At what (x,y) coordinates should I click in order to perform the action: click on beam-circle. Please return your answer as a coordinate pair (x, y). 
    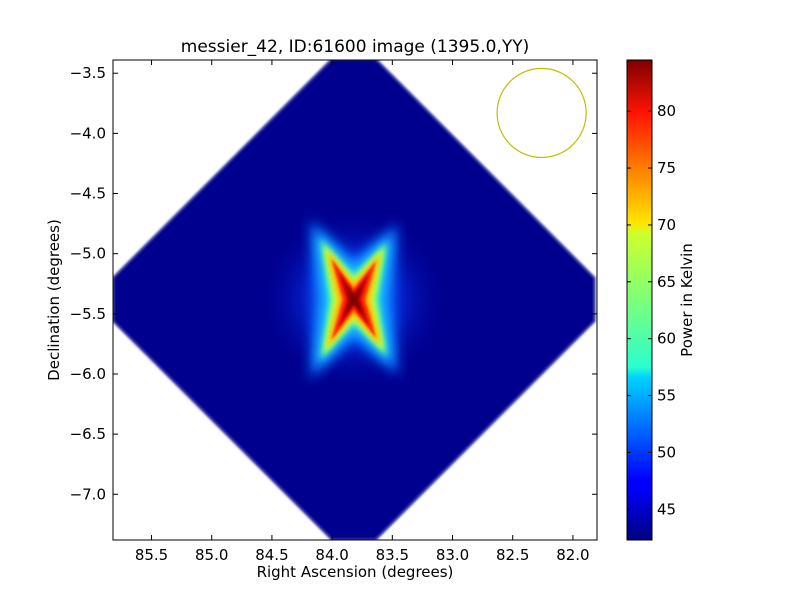
    Looking at the image, I should click on (541, 113).